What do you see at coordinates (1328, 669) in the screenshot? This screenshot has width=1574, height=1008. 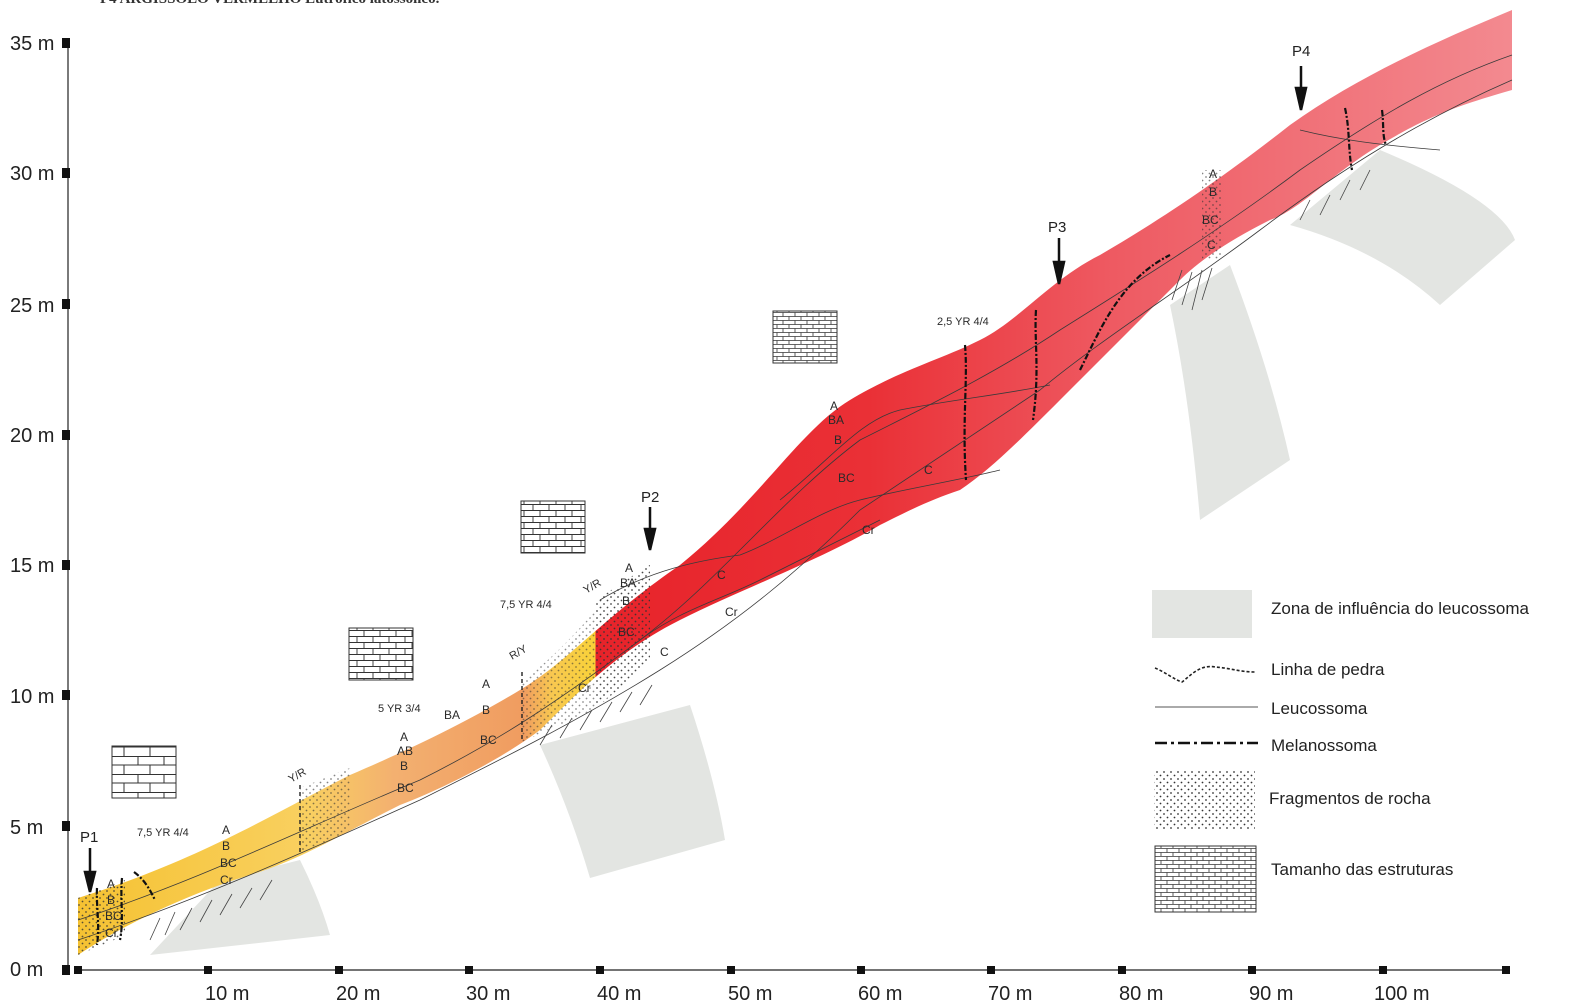 I see `legend-label-stone: Linha de pedra` at bounding box center [1328, 669].